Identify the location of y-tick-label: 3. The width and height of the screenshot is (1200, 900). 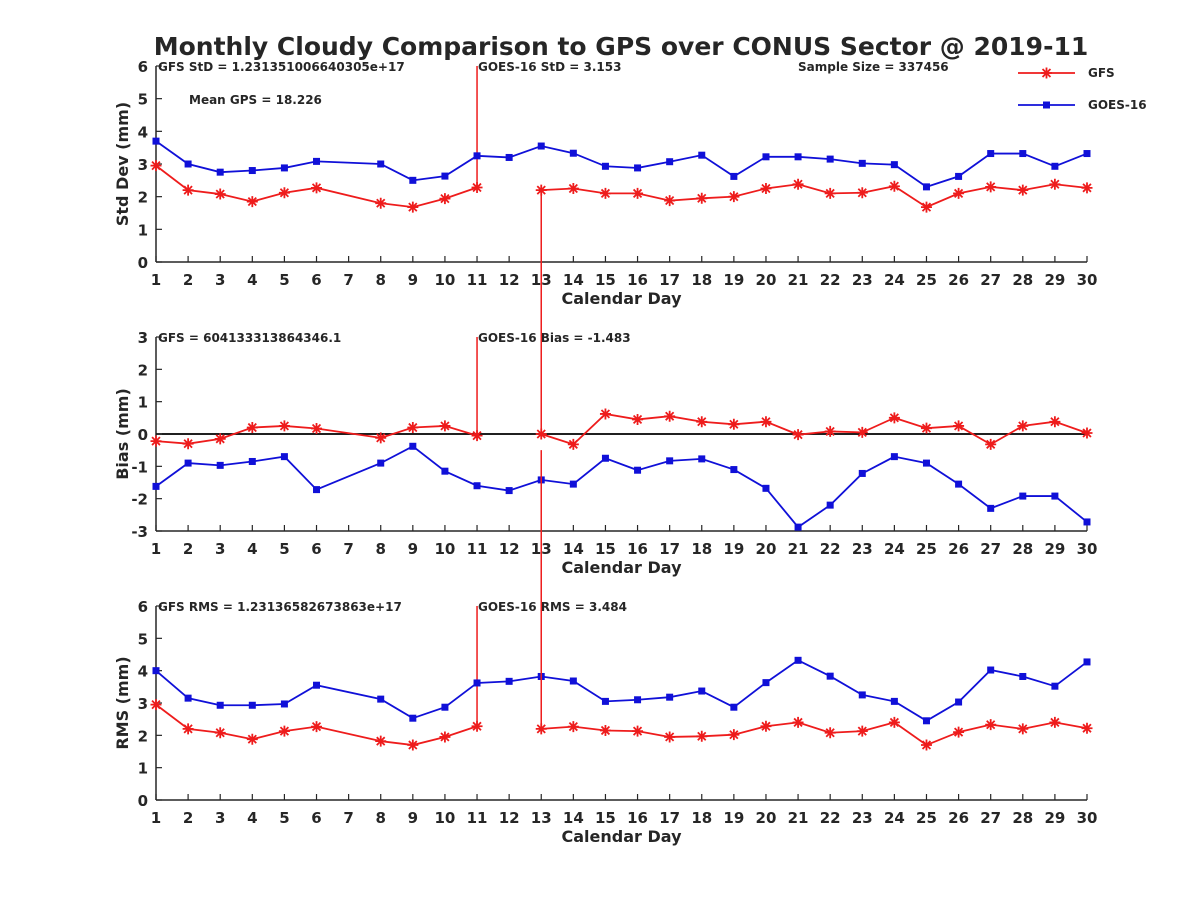
(143, 704).